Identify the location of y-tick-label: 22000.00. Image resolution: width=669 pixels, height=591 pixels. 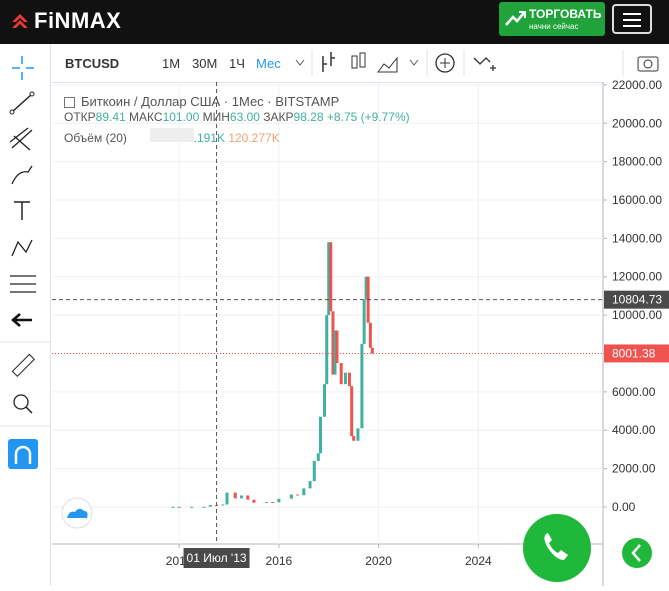
(637, 85).